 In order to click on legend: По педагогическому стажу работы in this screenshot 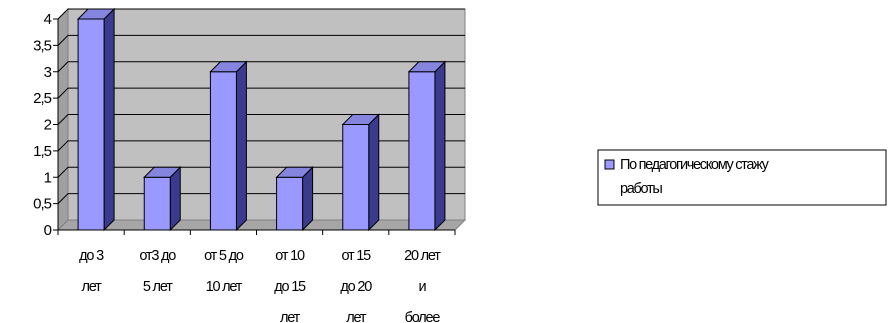, I will do `click(742, 177)`.